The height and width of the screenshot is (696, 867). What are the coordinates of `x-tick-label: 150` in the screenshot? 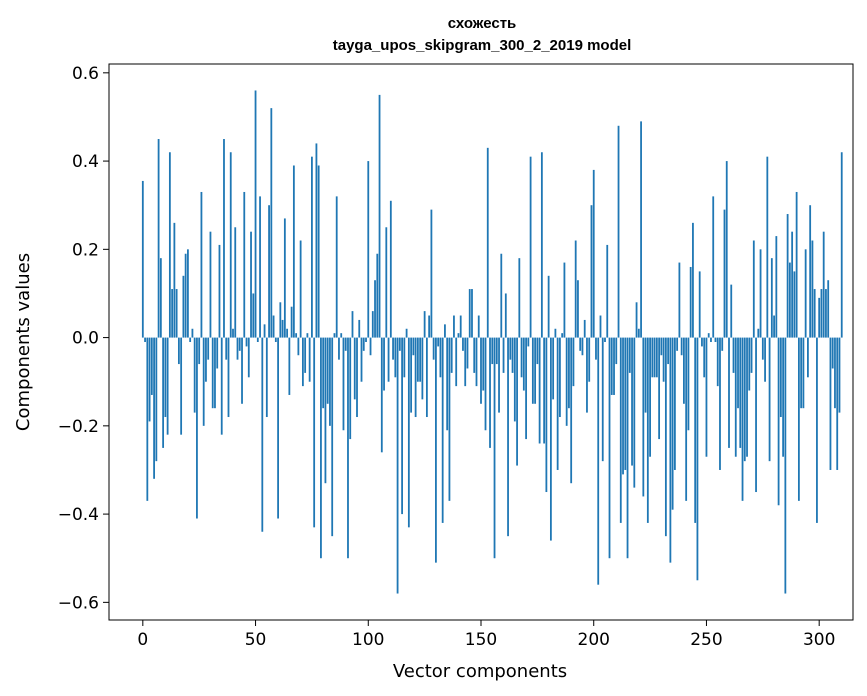 It's located at (481, 640).